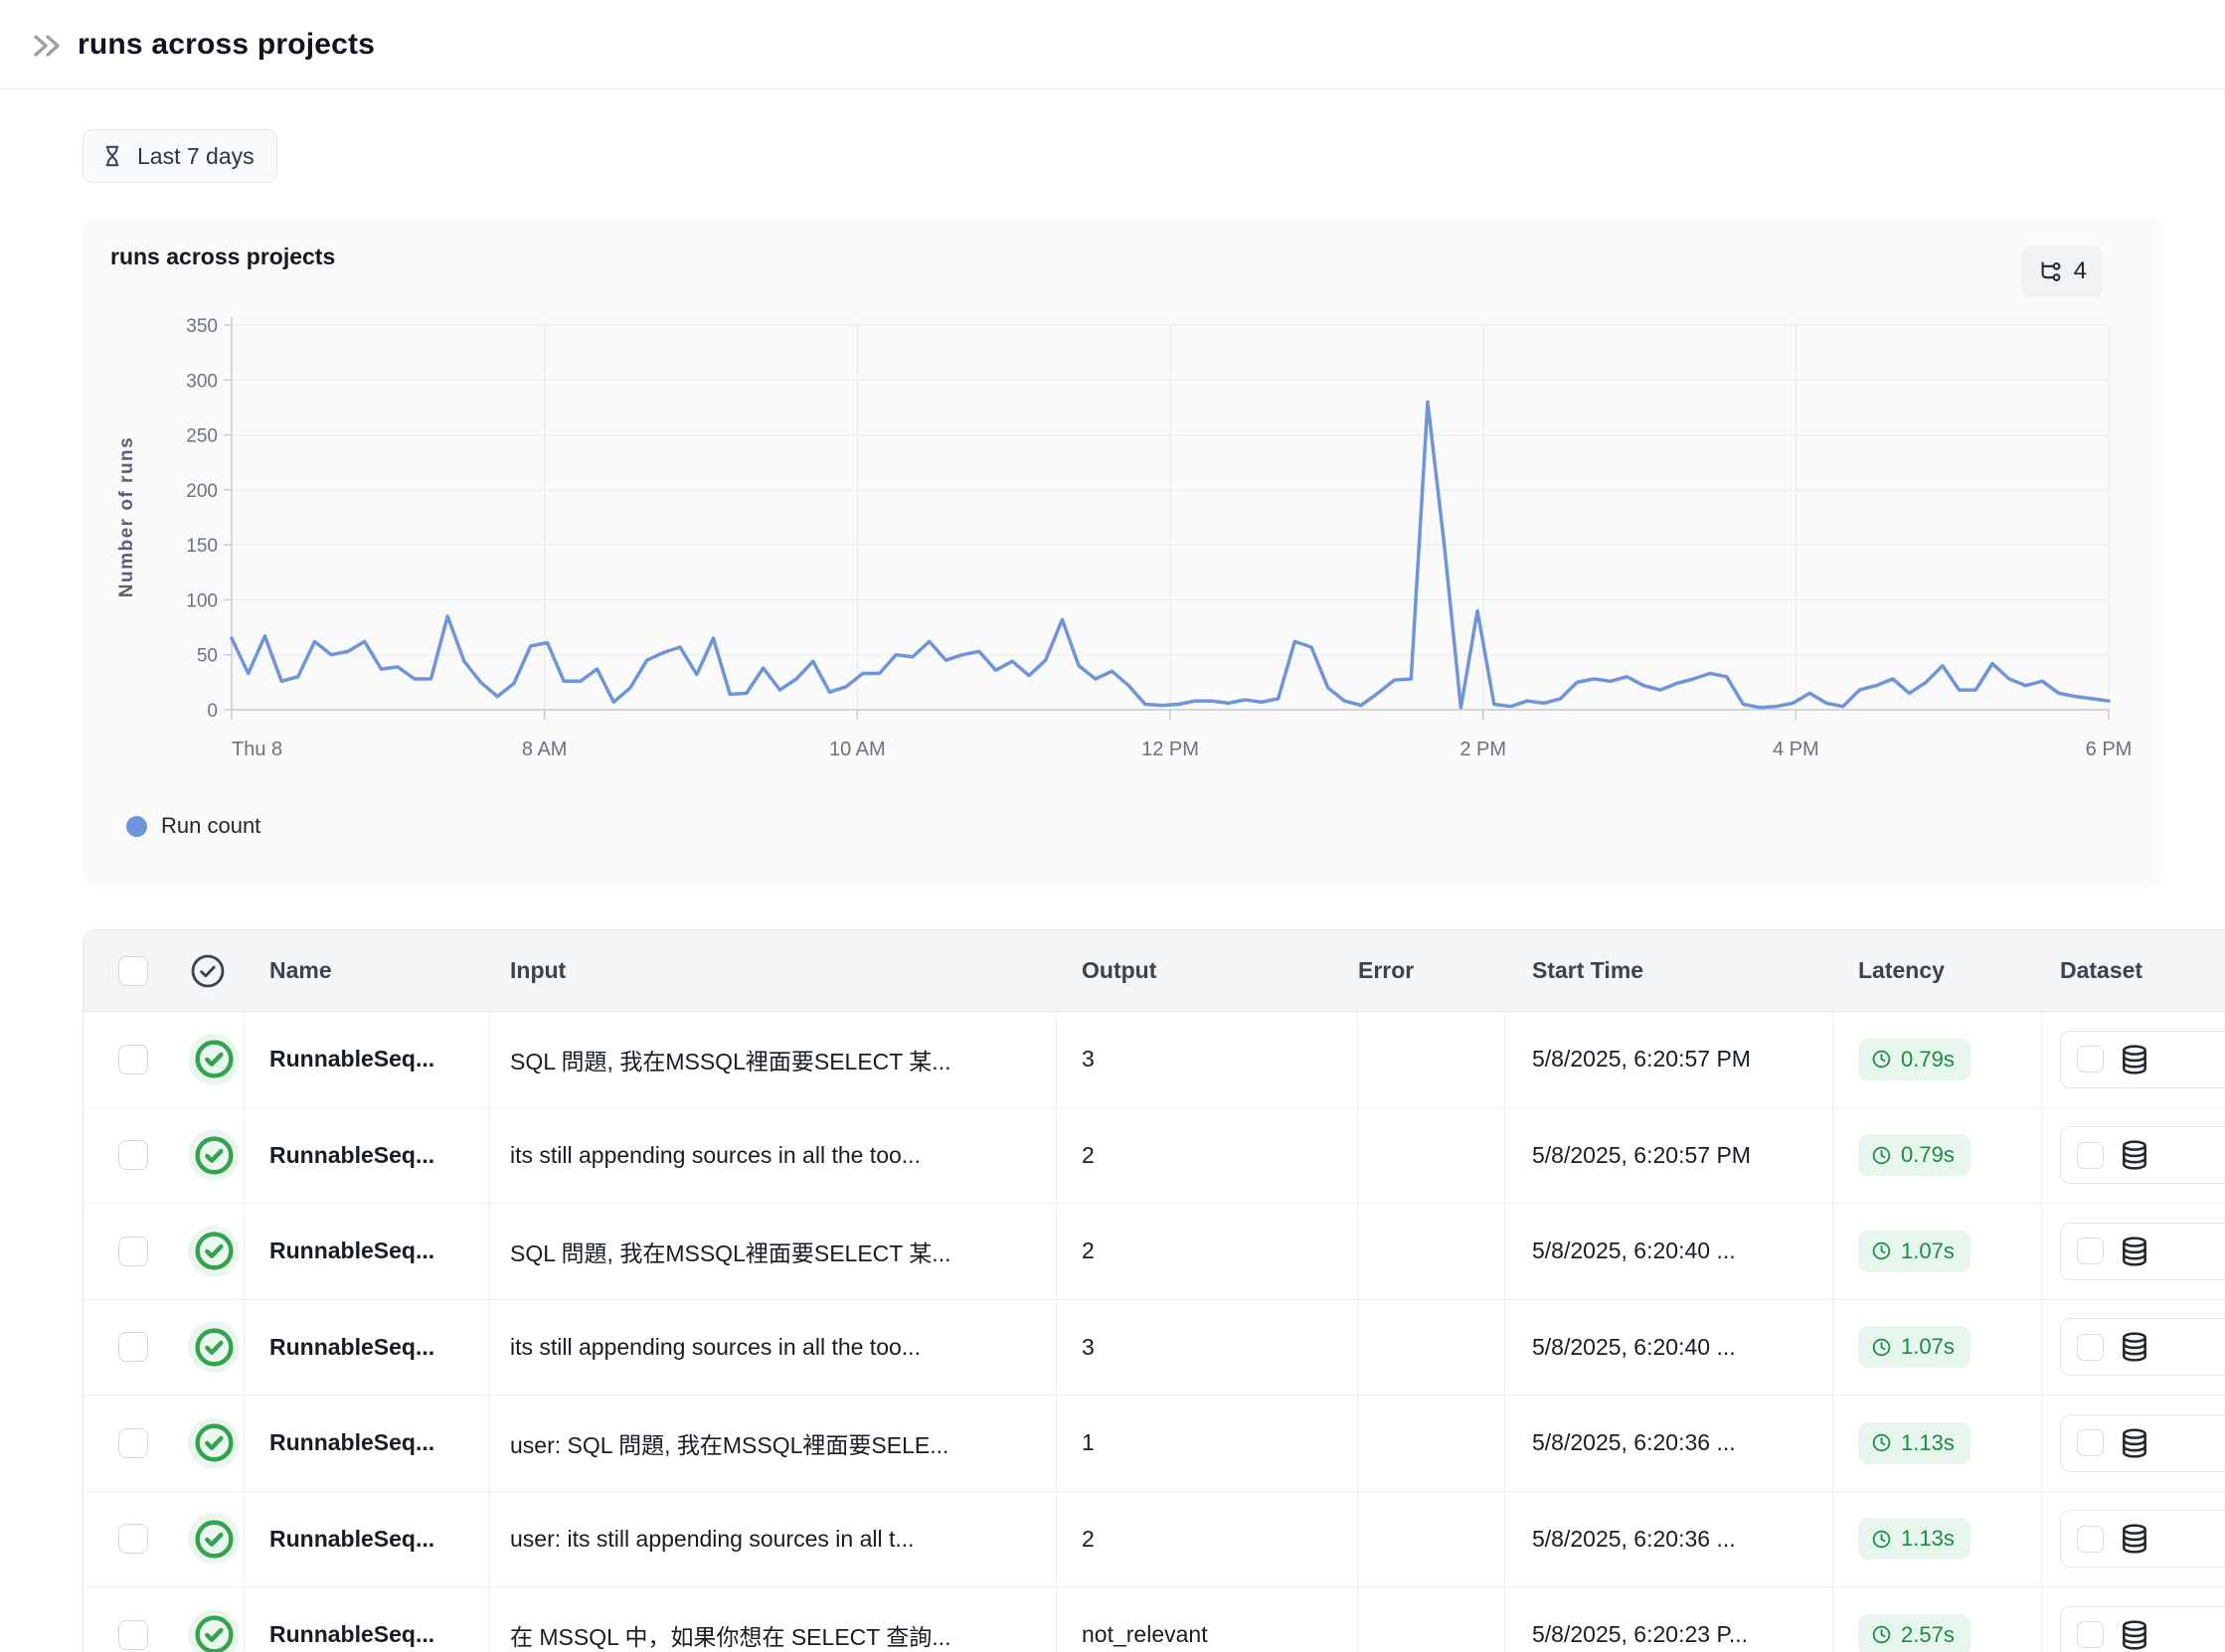  What do you see at coordinates (257, 749) in the screenshot?
I see `svg-text: Thu 8` at bounding box center [257, 749].